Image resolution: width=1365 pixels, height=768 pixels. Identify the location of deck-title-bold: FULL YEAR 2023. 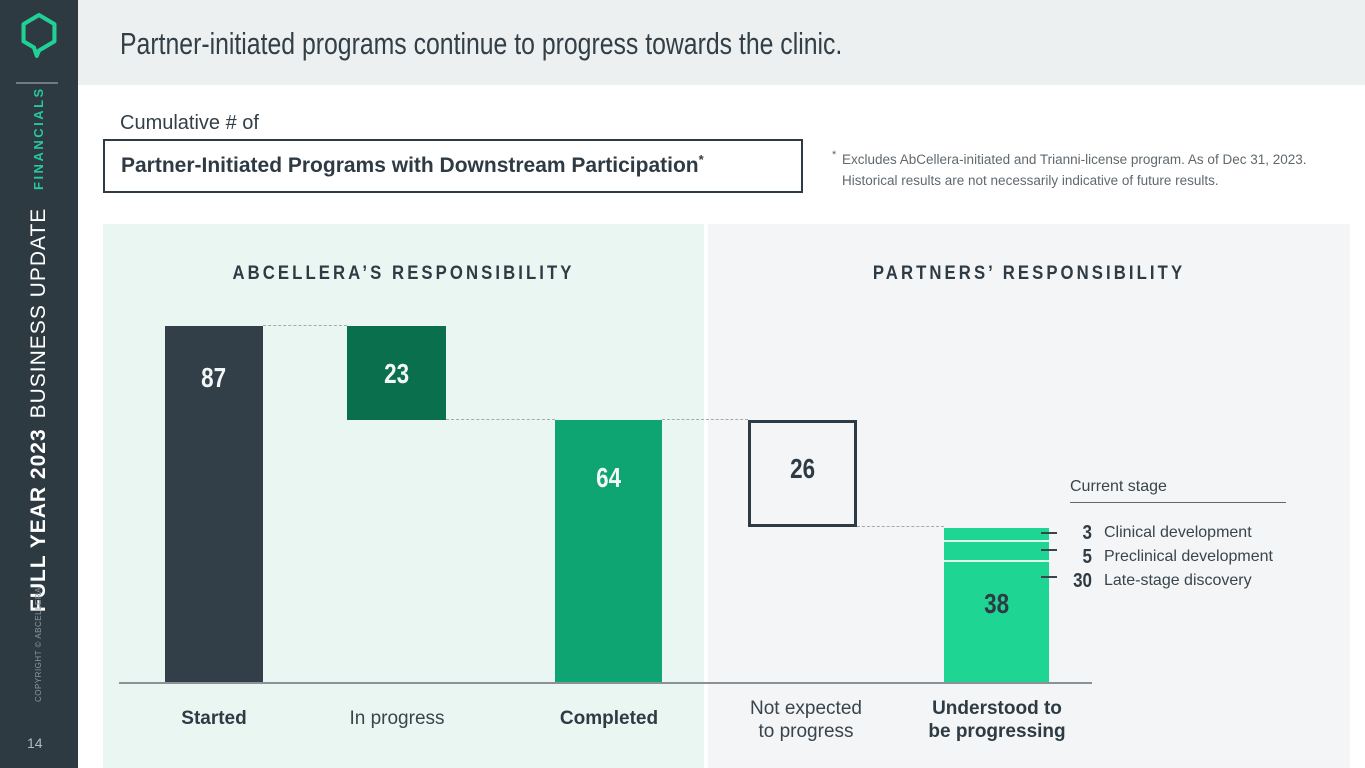
(38, 520).